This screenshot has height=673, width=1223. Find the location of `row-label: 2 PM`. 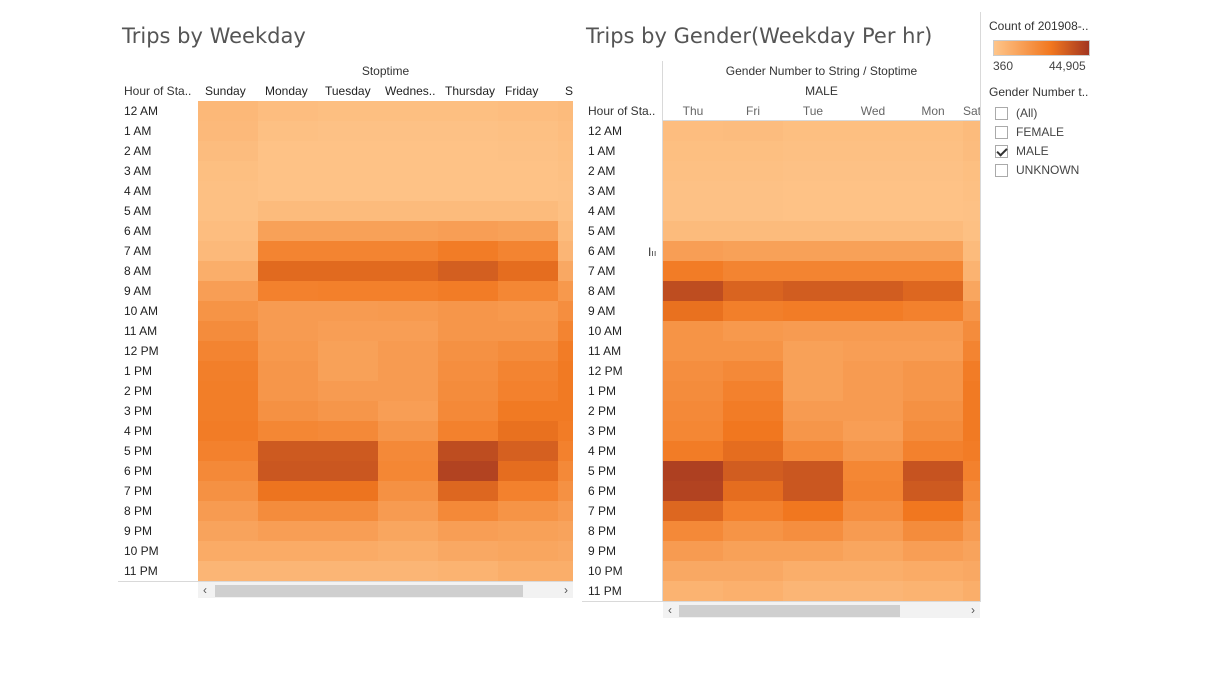

row-label: 2 PM is located at coordinates (602, 411).